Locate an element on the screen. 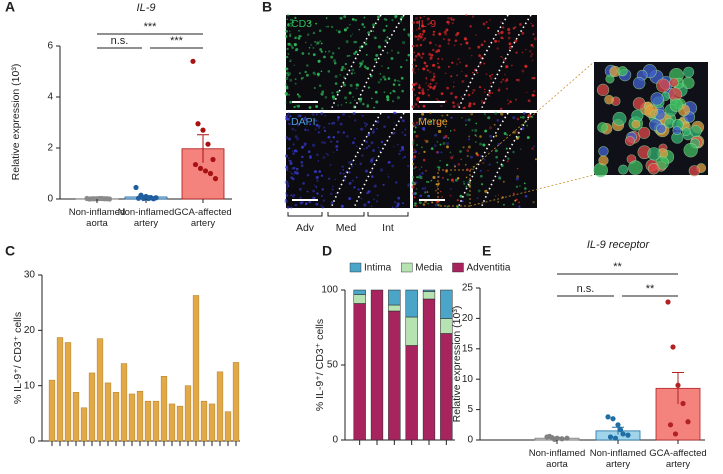  zoom-connector is located at coordinates (532, 190).